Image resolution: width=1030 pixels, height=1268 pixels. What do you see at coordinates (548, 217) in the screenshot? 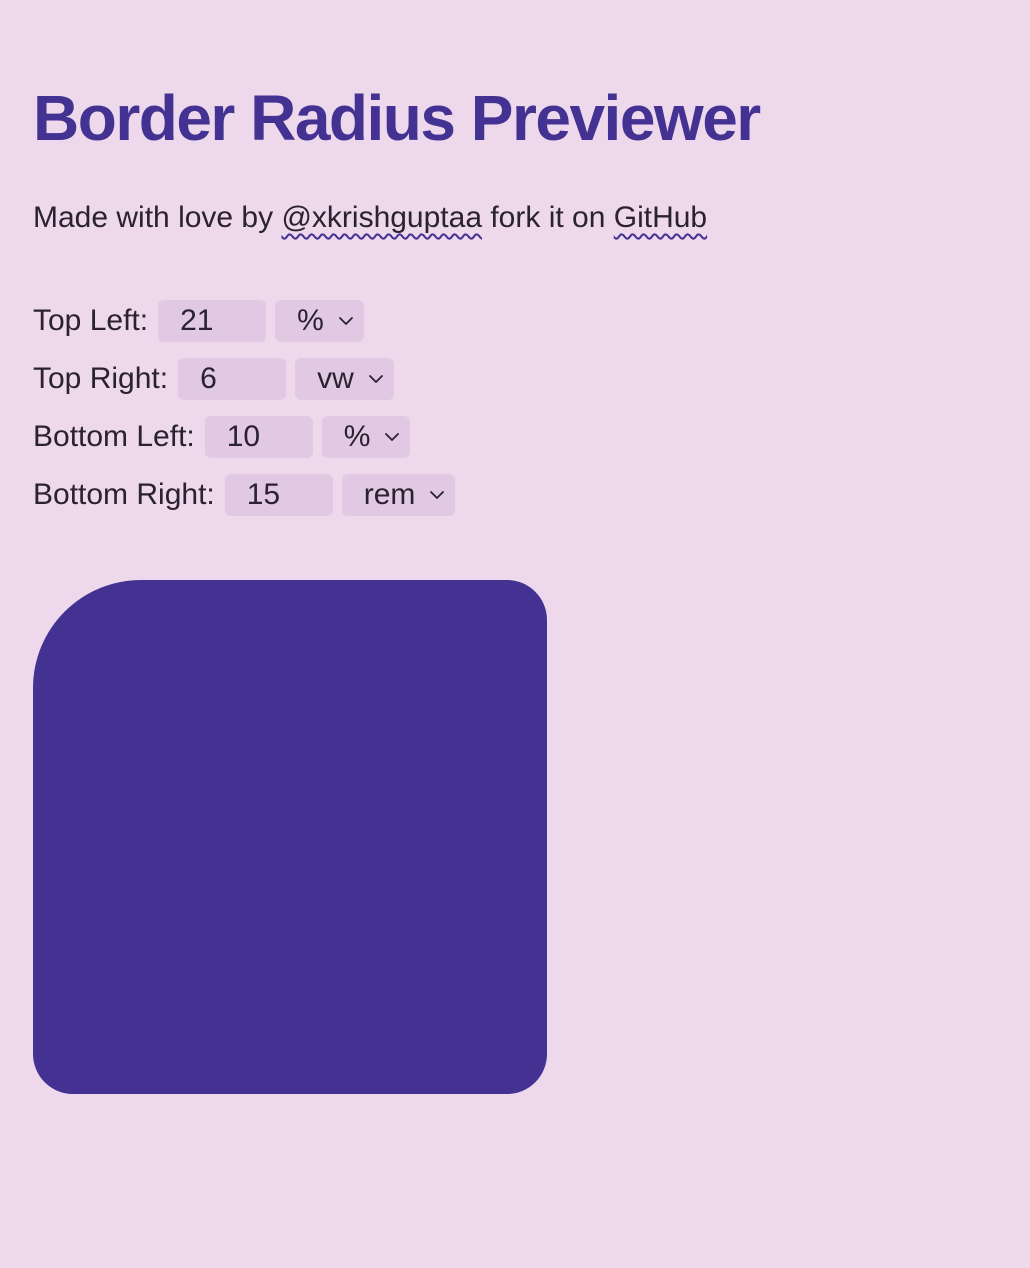
I see `tagline-middle: fork it on` at bounding box center [548, 217].